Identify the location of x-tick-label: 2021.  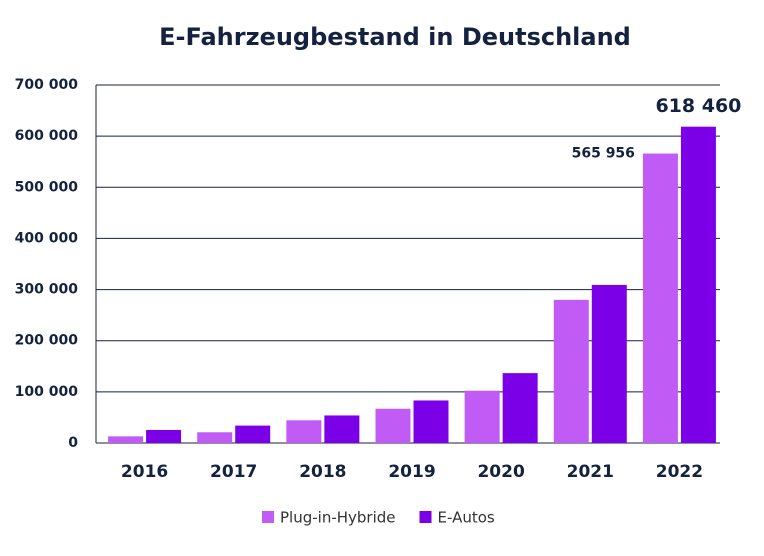
(590, 472).